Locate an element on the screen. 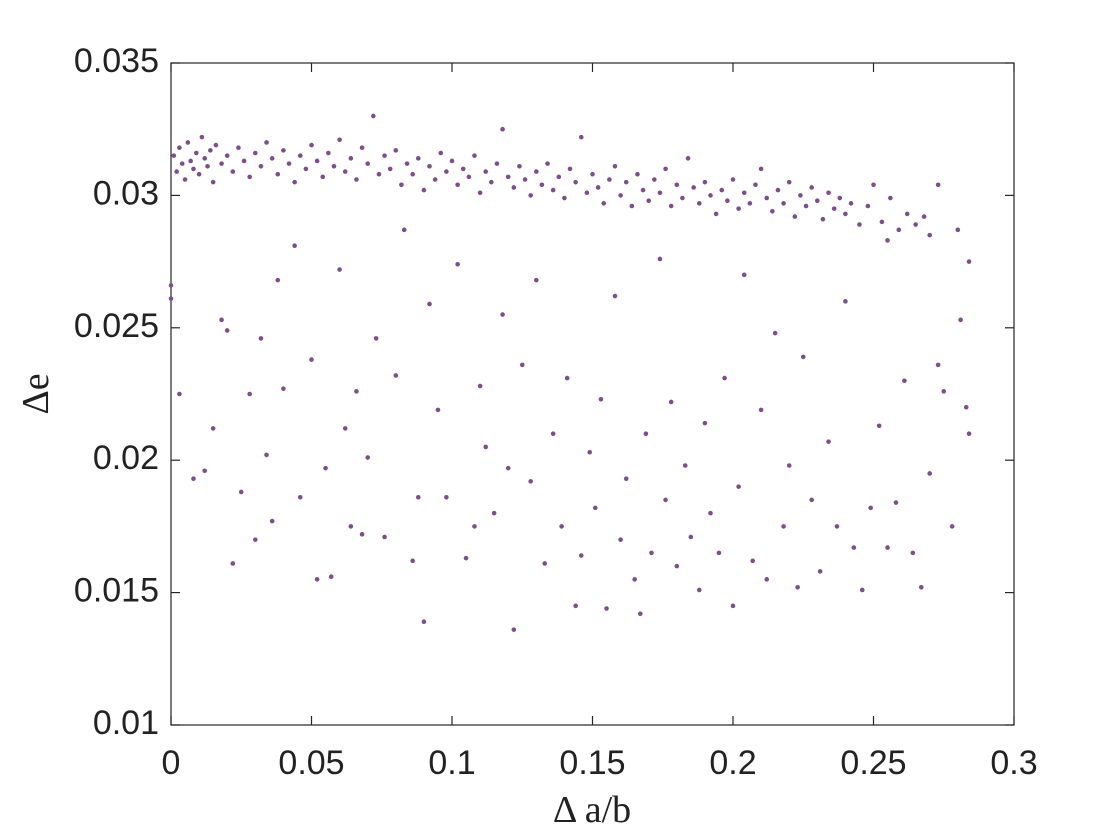 The height and width of the screenshot is (840, 1120). x-tick-label: 0.3 is located at coordinates (1013, 763).